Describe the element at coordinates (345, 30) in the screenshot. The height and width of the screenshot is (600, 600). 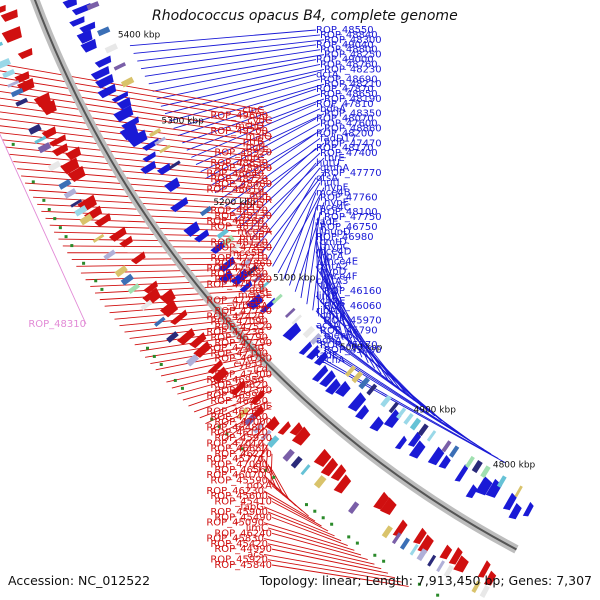
I see `gene-label: ROP_48550` at that location.